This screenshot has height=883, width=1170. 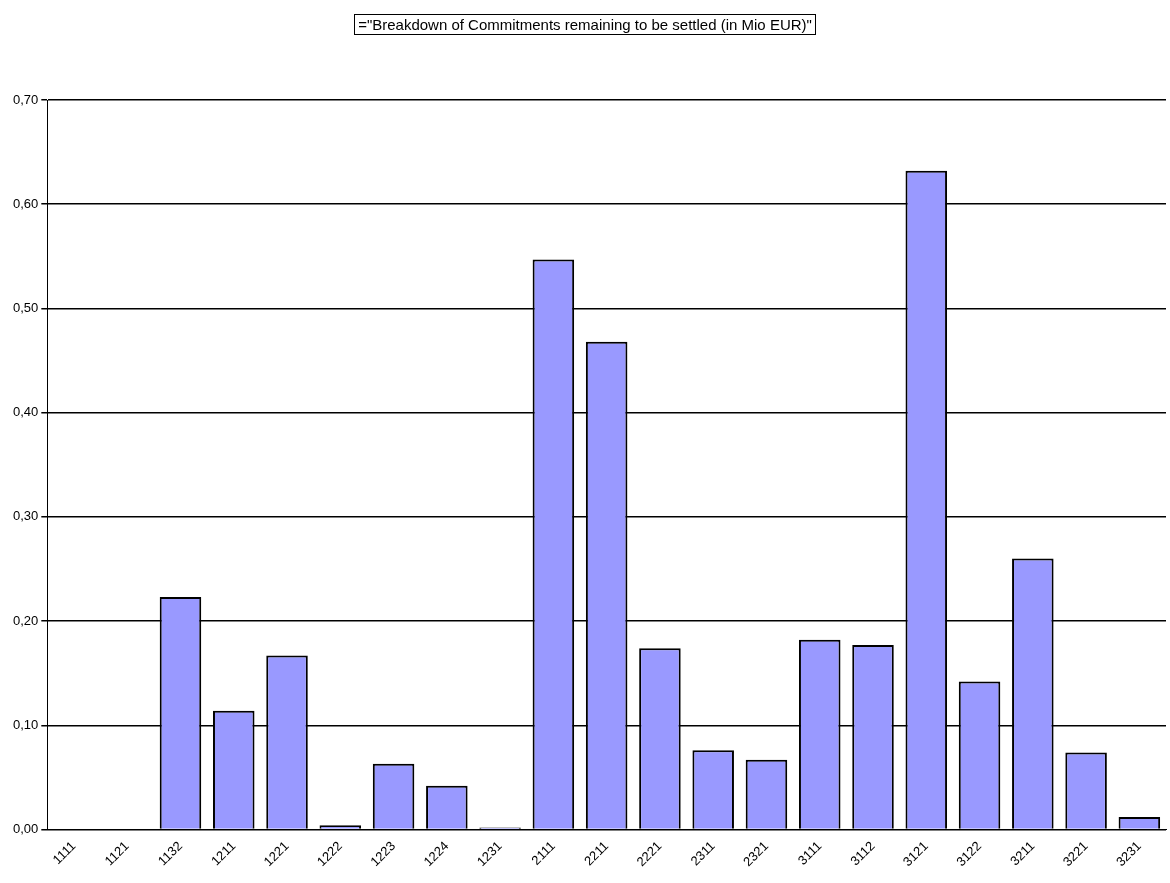 What do you see at coordinates (25, 516) in the screenshot?
I see `y-tick-label: 0,30` at bounding box center [25, 516].